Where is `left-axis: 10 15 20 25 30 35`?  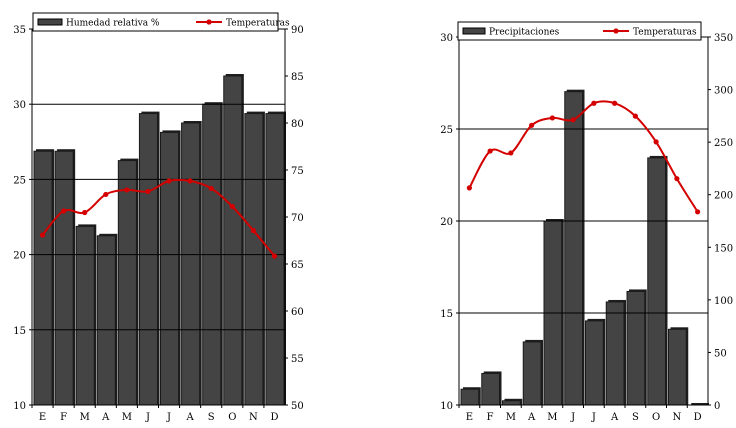
left-axis: 10 15 20 25 30 35 is located at coordinates (22, 218).